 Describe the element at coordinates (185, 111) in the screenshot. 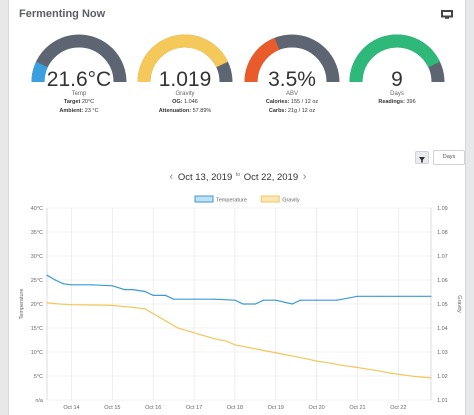

I see `gauge-detail: Attenuation: 57.89%` at that location.